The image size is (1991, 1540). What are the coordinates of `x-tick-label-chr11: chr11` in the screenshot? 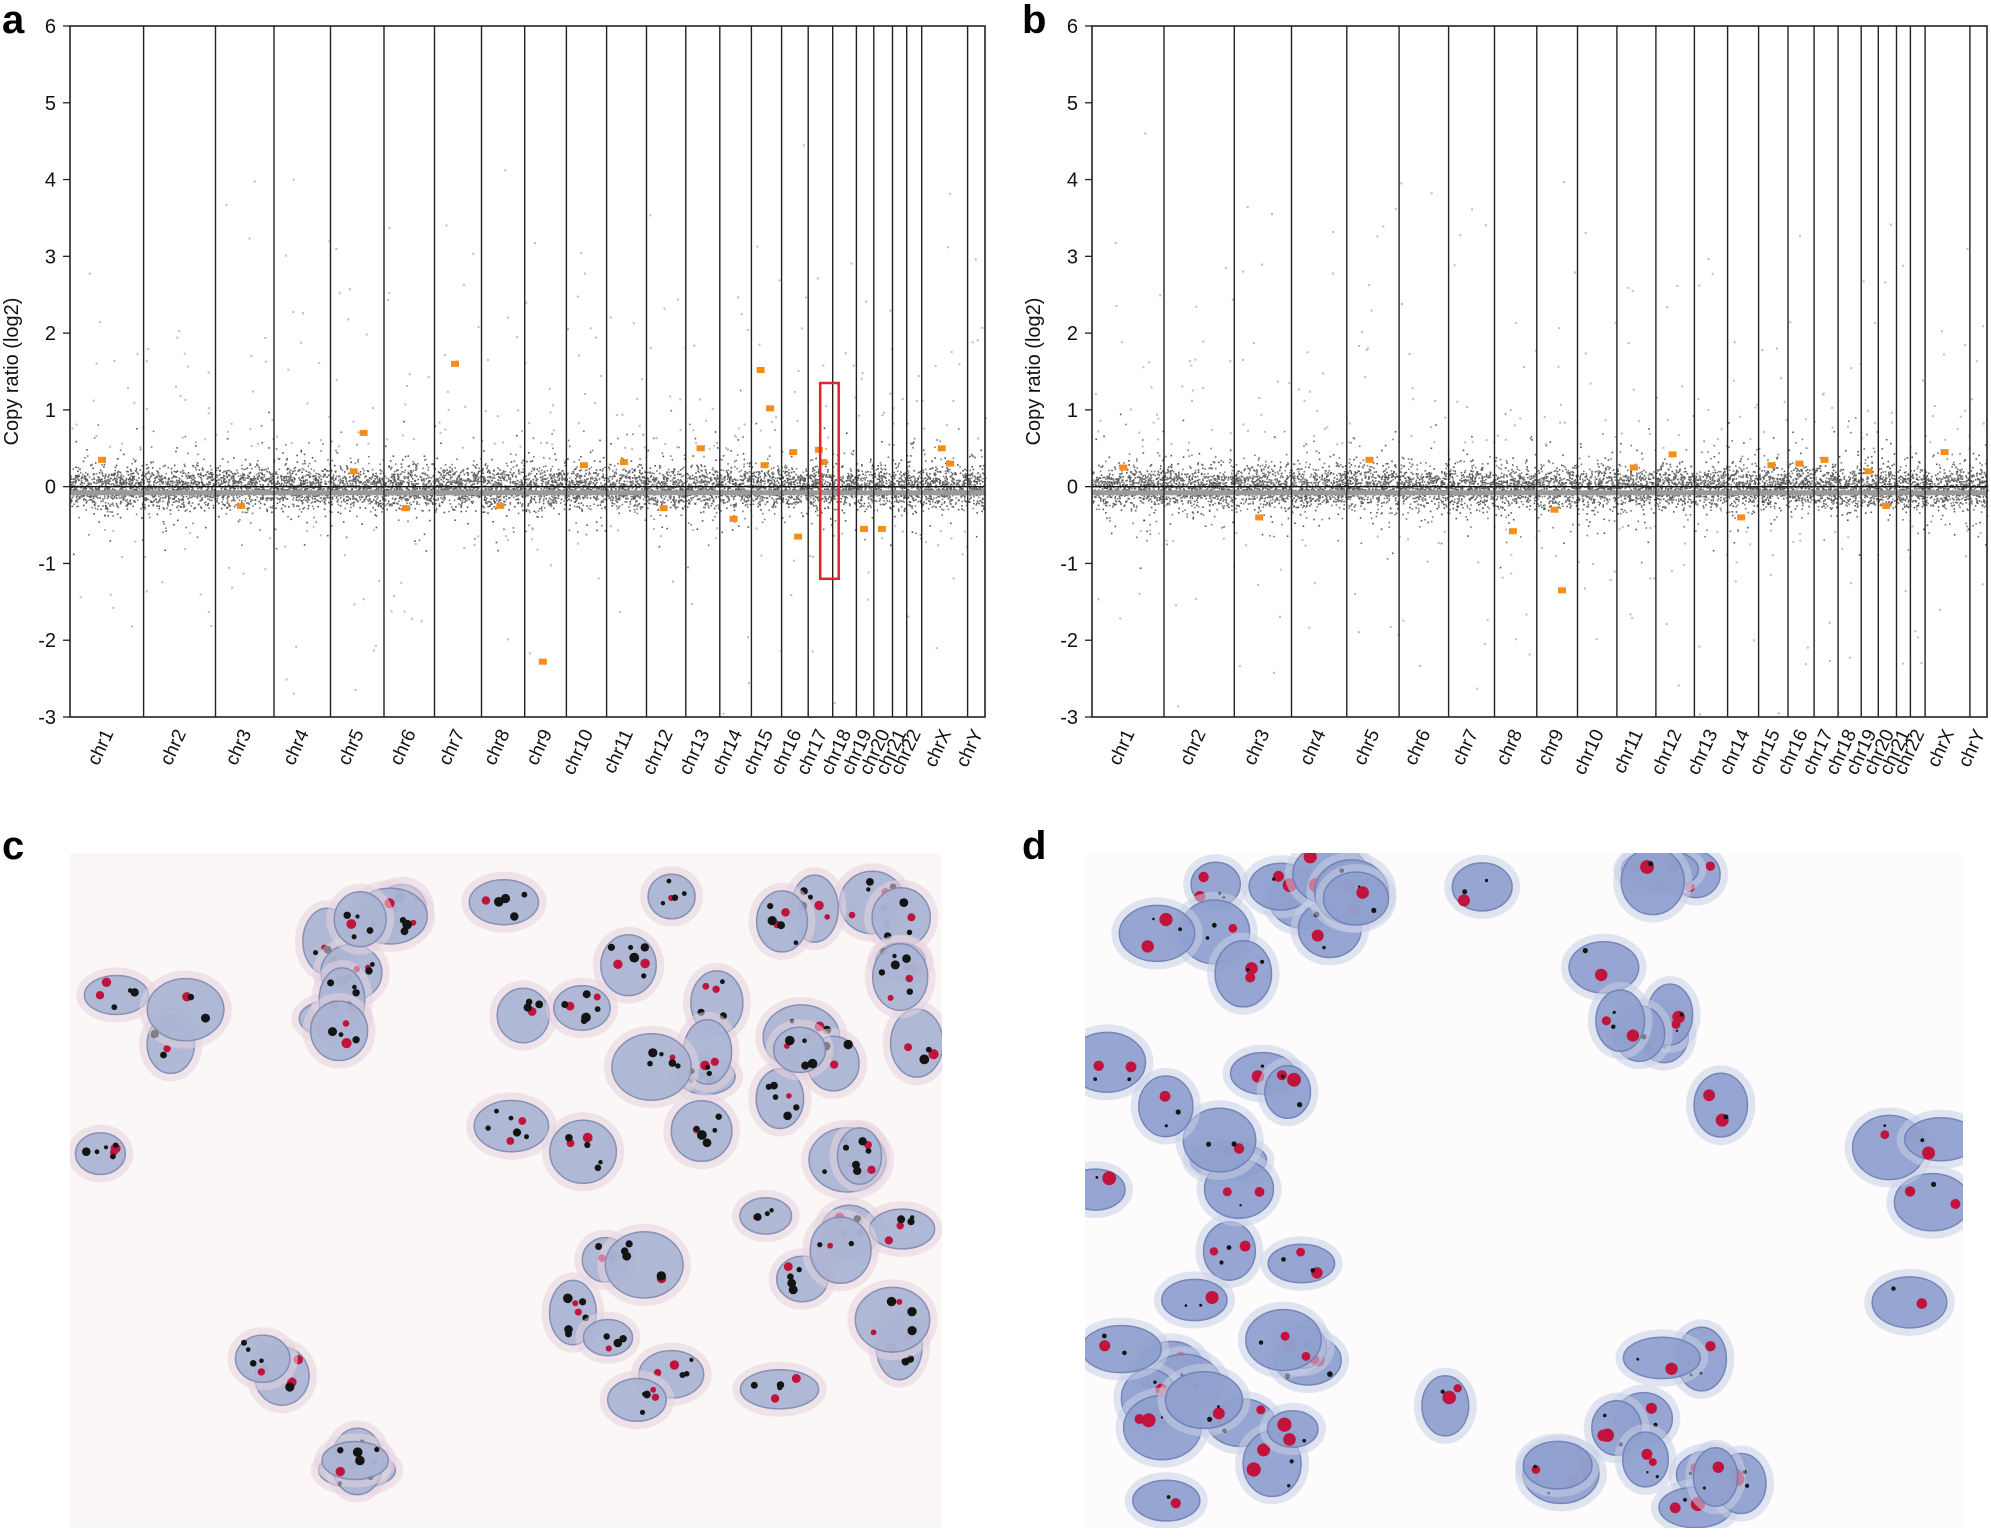 It's located at (1628, 751).